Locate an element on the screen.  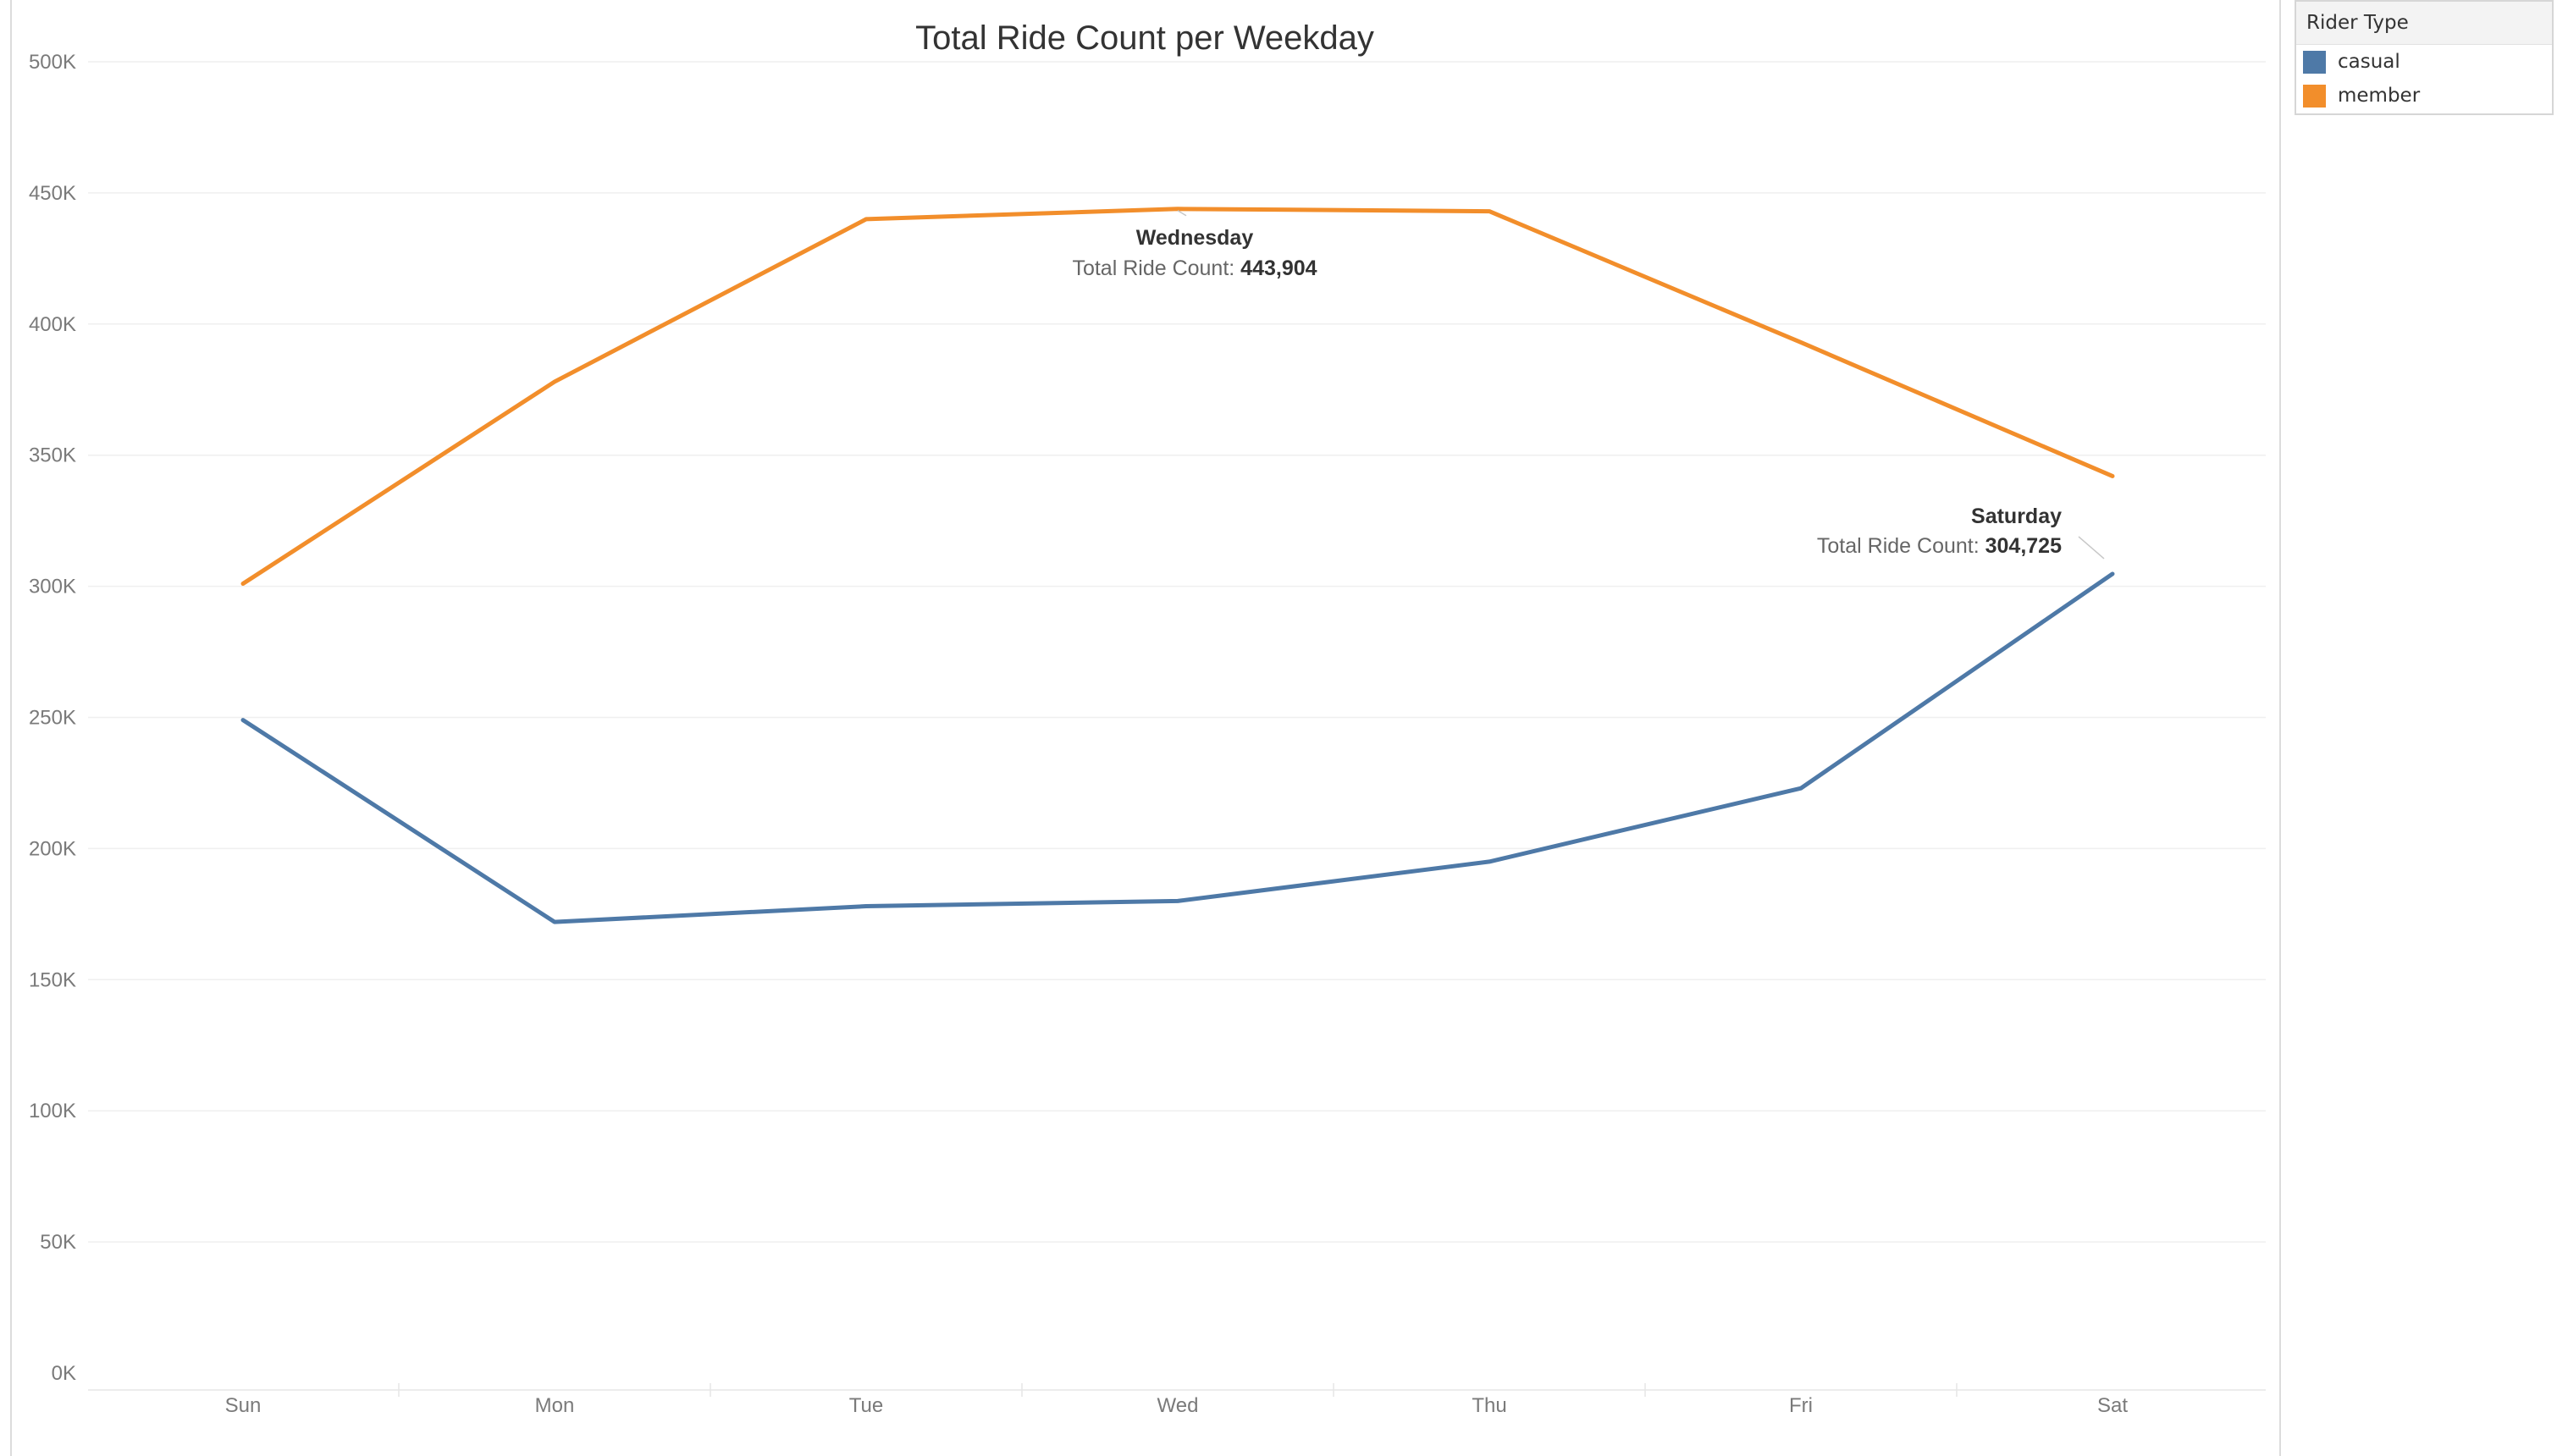
y-tick-label: 450K is located at coordinates (52, 193).